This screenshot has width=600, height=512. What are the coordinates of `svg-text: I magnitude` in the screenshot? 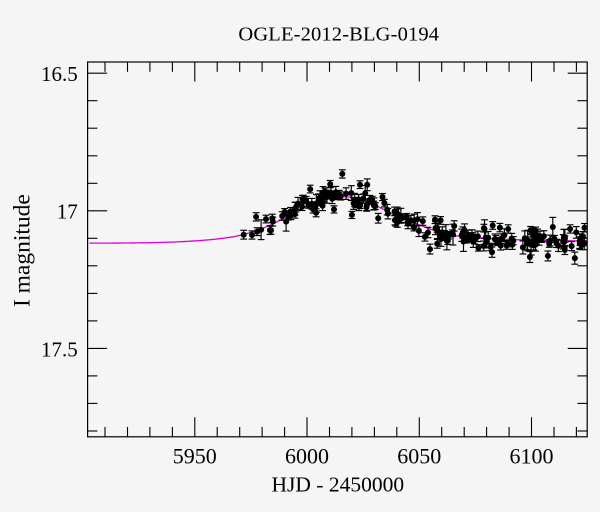 It's located at (23, 250).